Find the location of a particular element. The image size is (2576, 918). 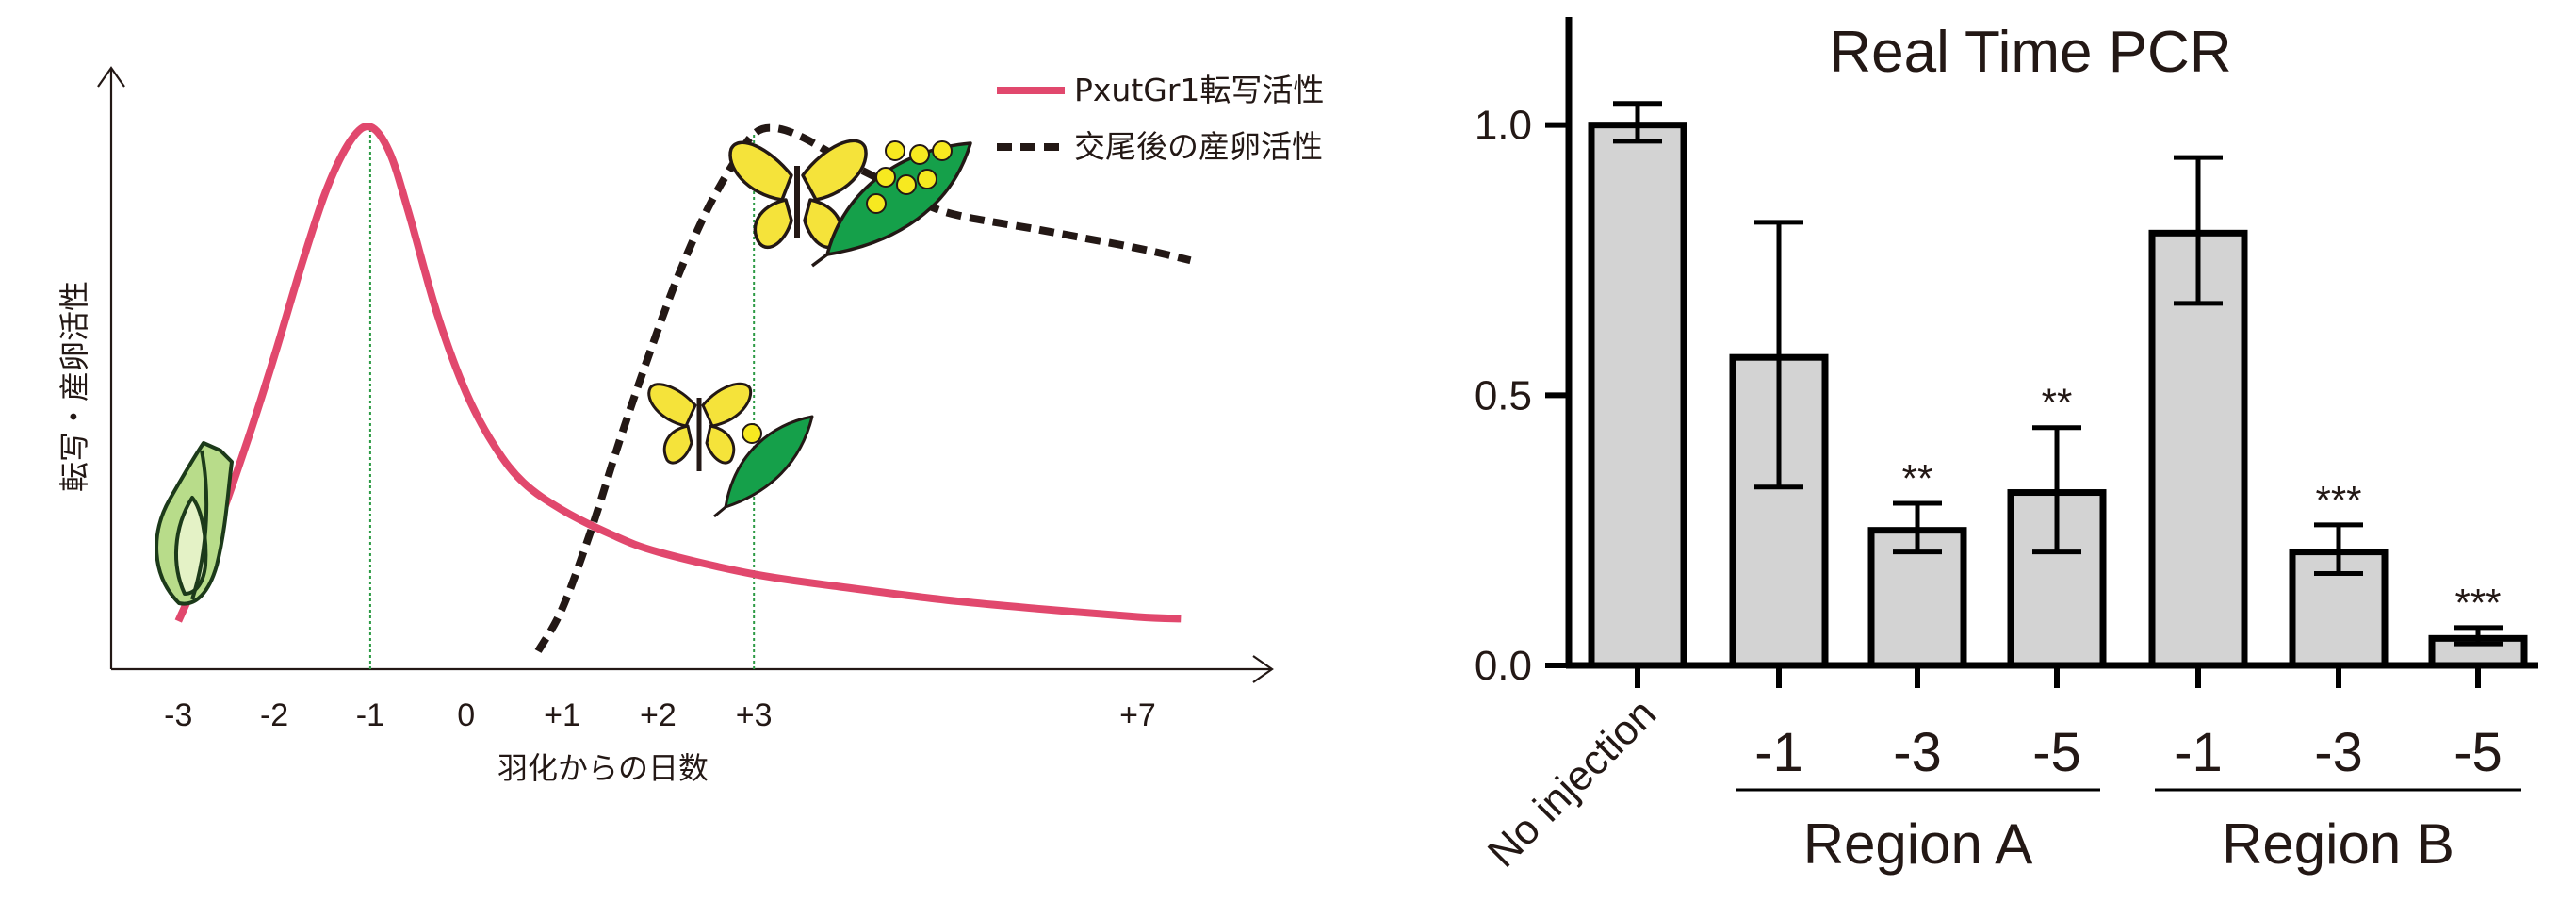

left-y-axis-arrow is located at coordinates (111, 77).